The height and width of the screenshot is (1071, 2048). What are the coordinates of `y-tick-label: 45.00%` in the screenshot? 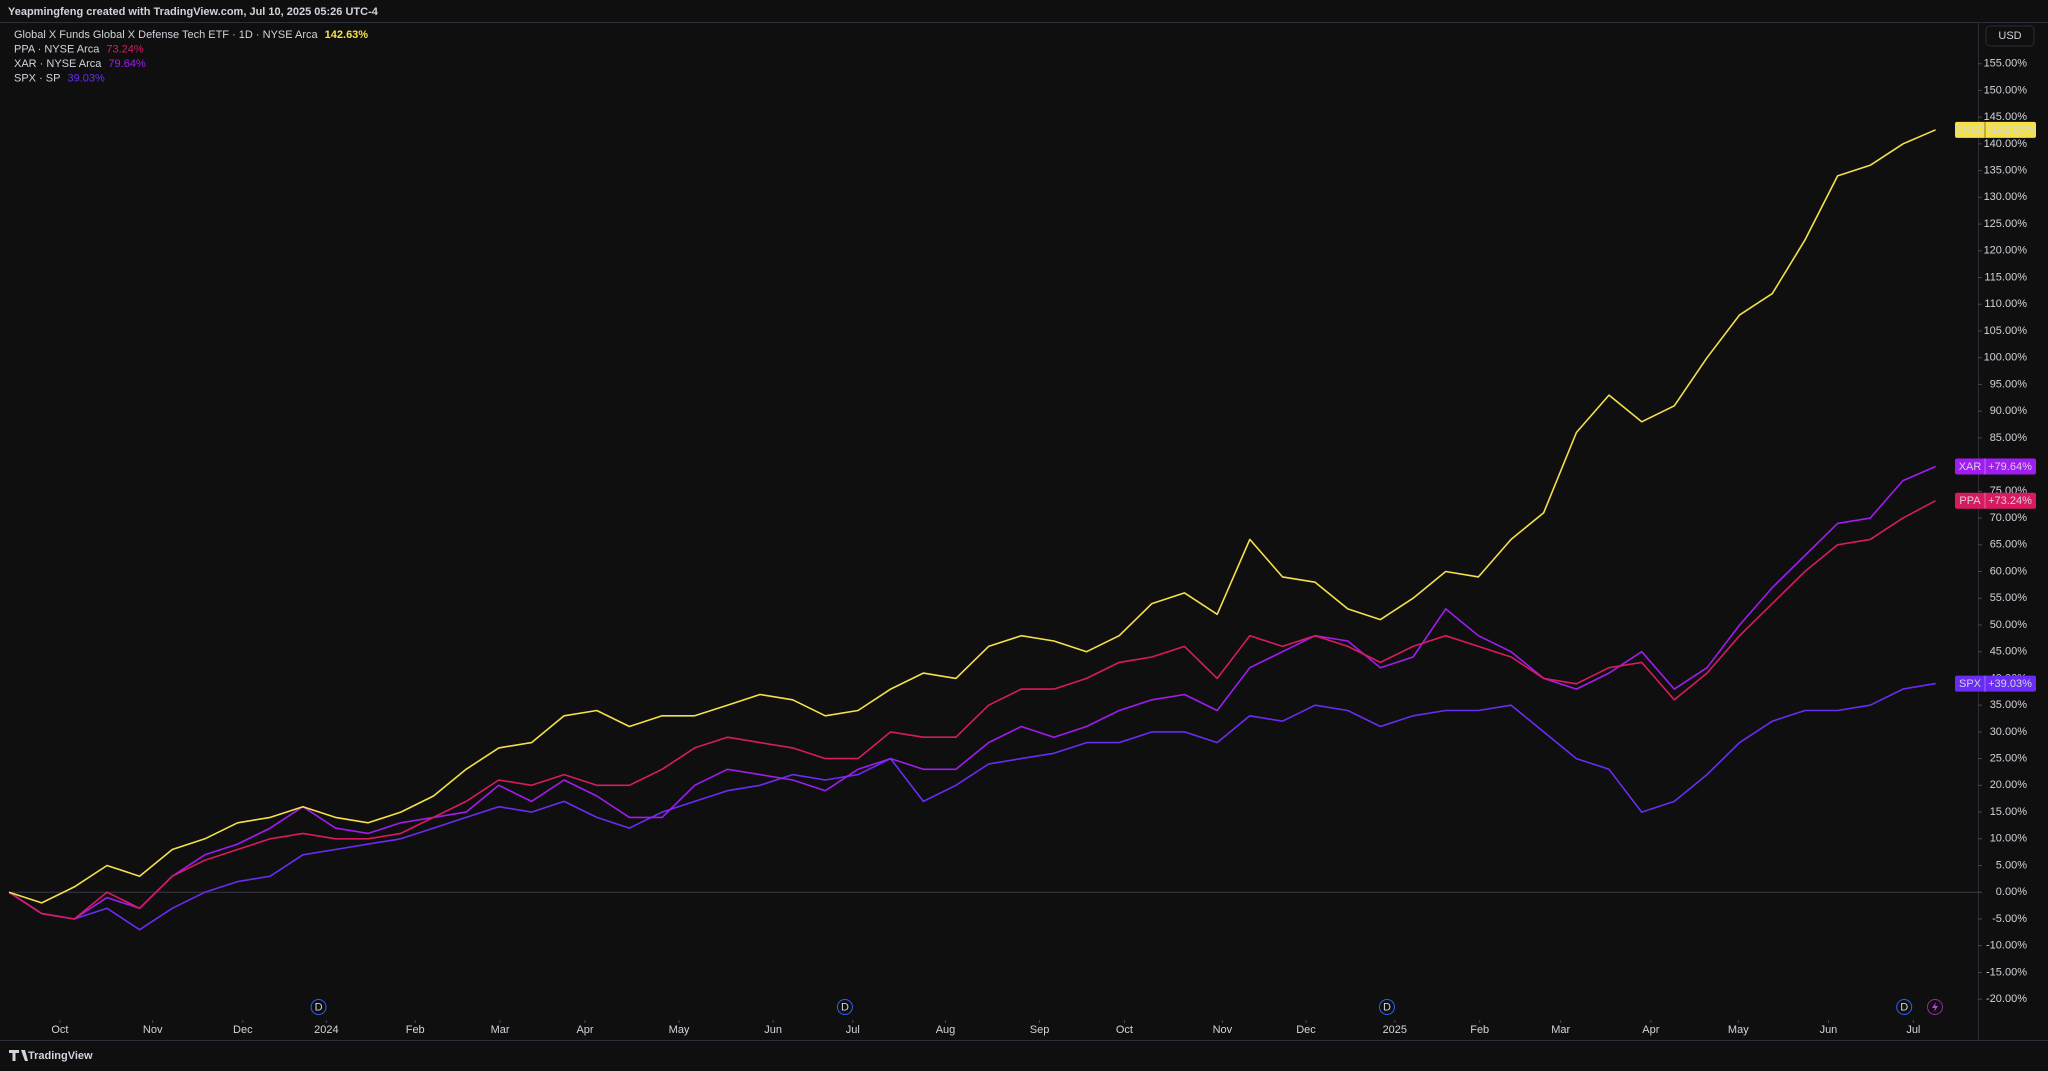 It's located at (2009, 652).